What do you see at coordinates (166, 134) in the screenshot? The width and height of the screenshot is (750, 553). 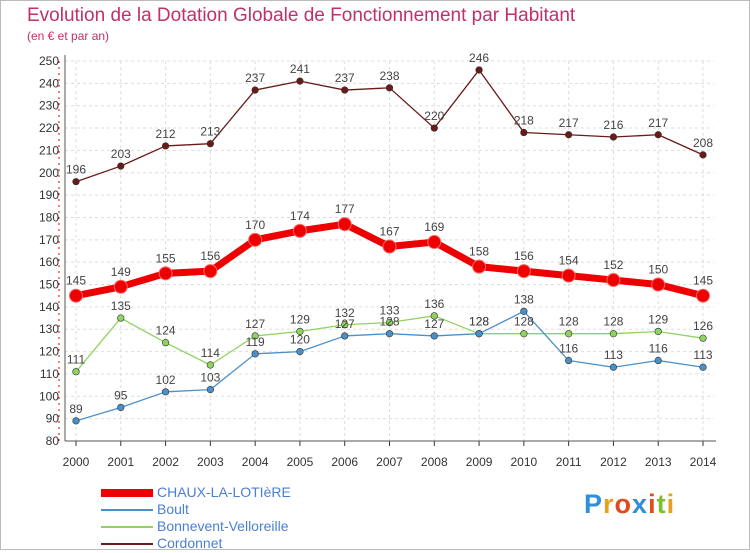 I see `data-label: 212` at bounding box center [166, 134].